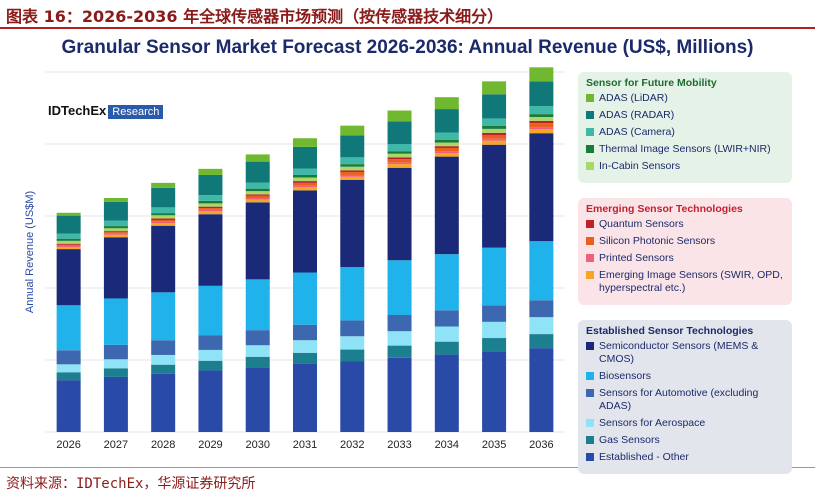 Image resolution: width=815 pixels, height=497 pixels. I want to click on caption: 图表 16：2026-2036 年全球传感器市场预测（按传感器技术细分）, so click(255, 16).